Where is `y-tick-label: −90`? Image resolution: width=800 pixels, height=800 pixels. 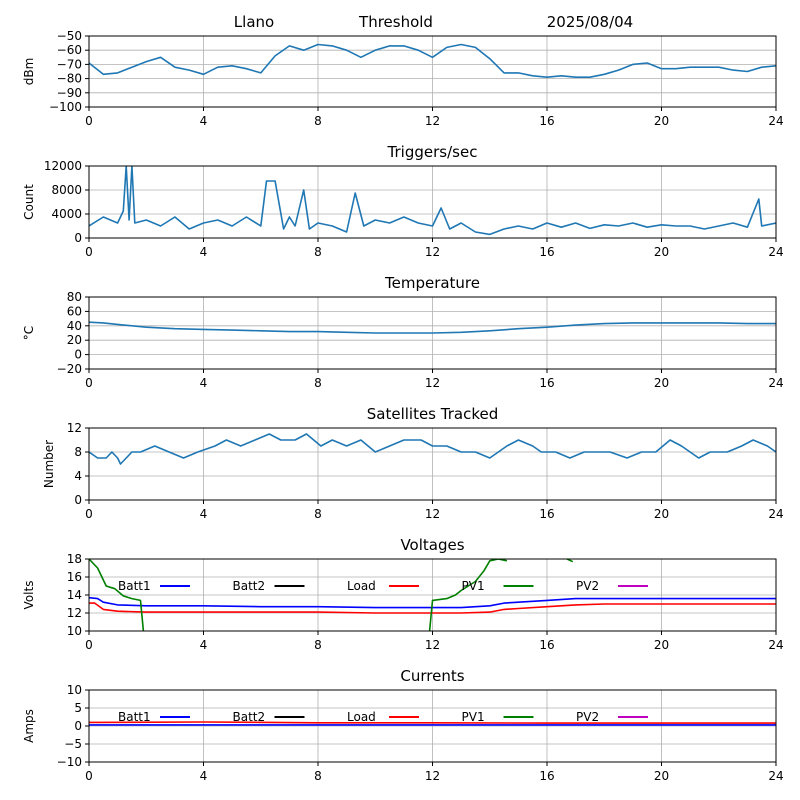
y-tick-label: −90 is located at coordinates (69, 93).